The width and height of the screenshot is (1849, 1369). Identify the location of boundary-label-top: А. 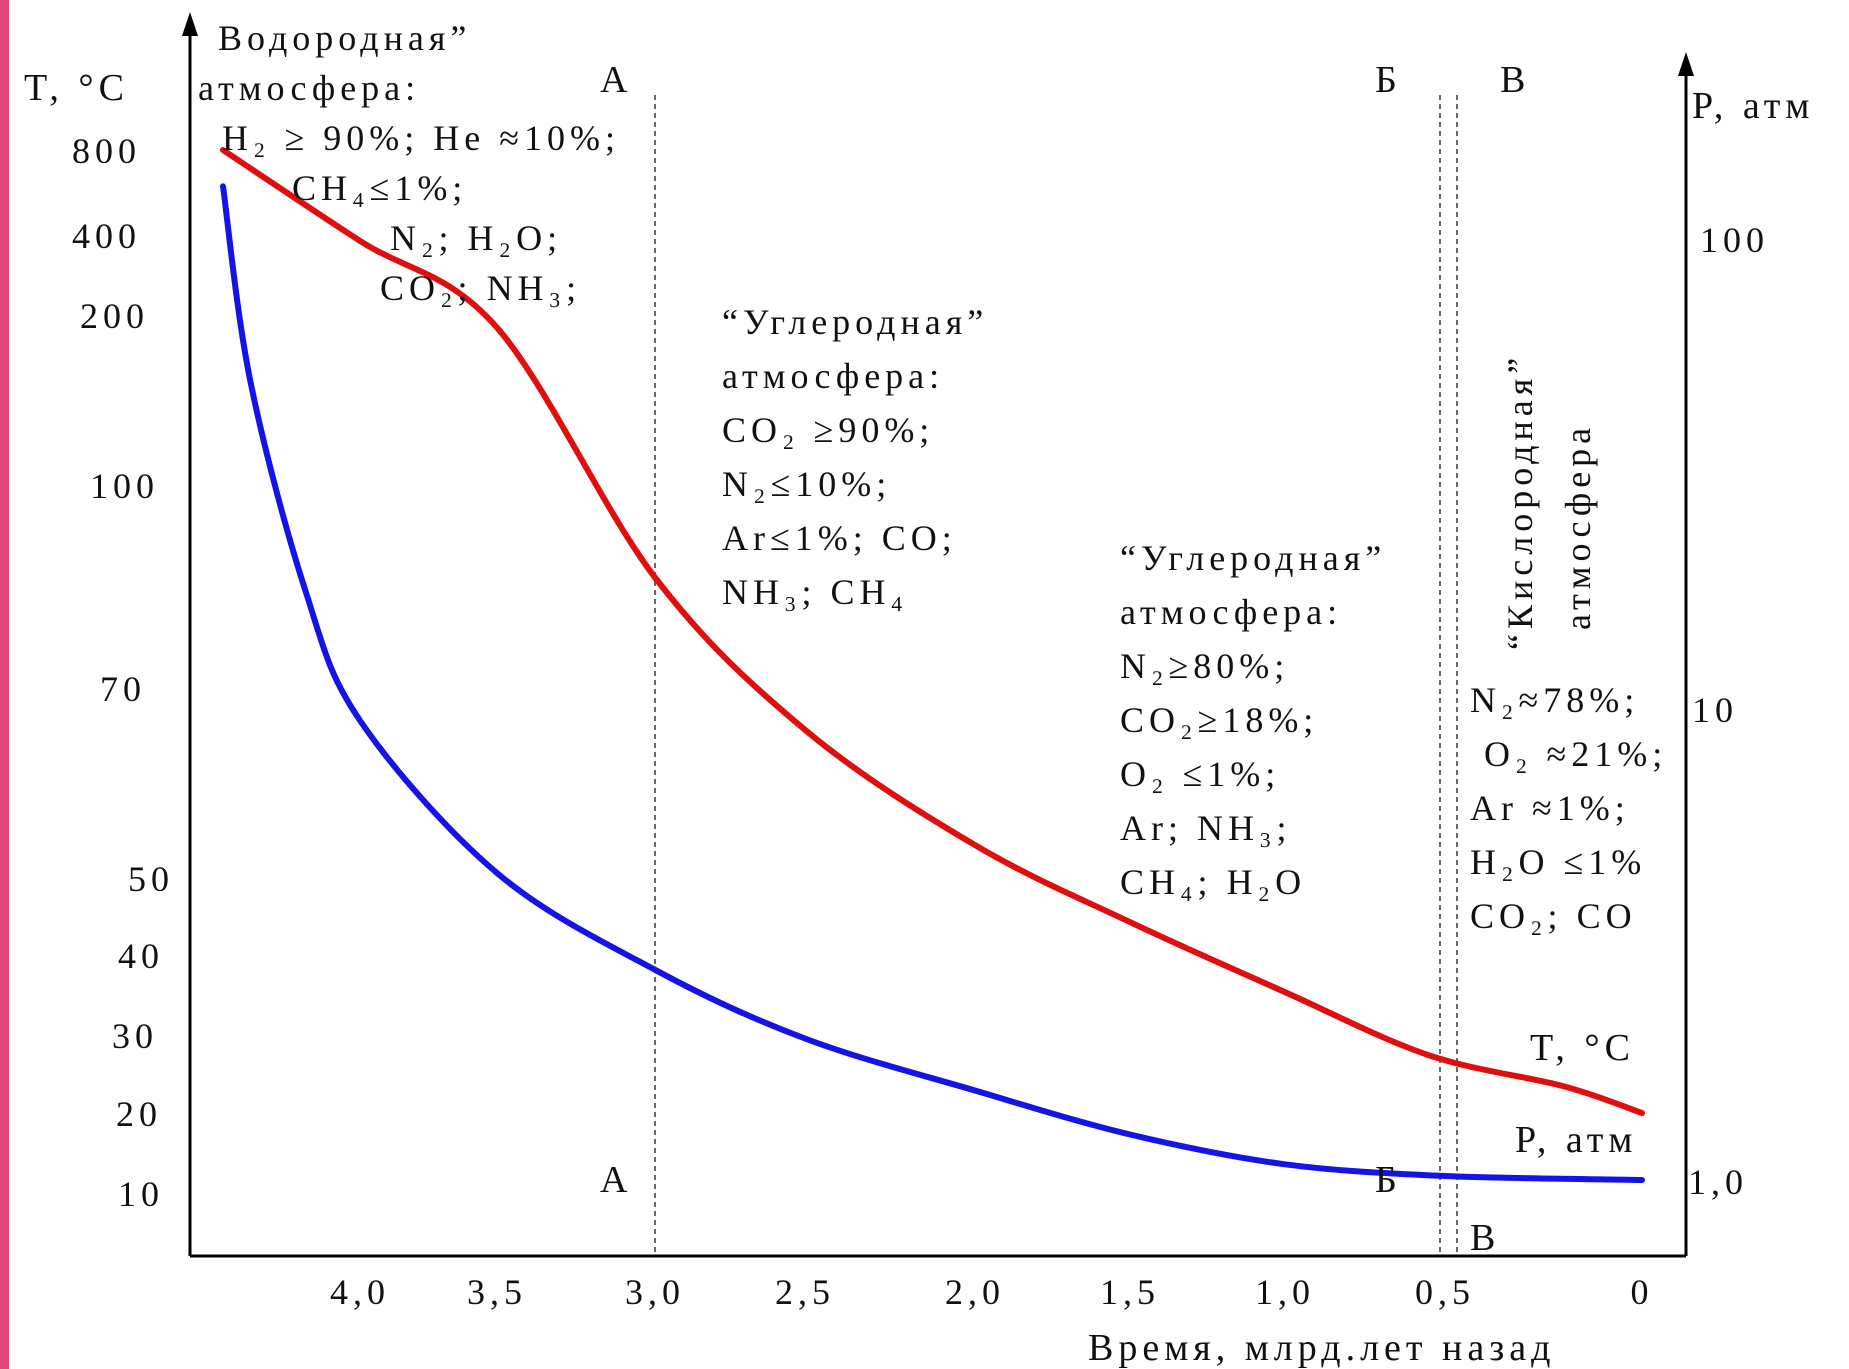
(616, 80).